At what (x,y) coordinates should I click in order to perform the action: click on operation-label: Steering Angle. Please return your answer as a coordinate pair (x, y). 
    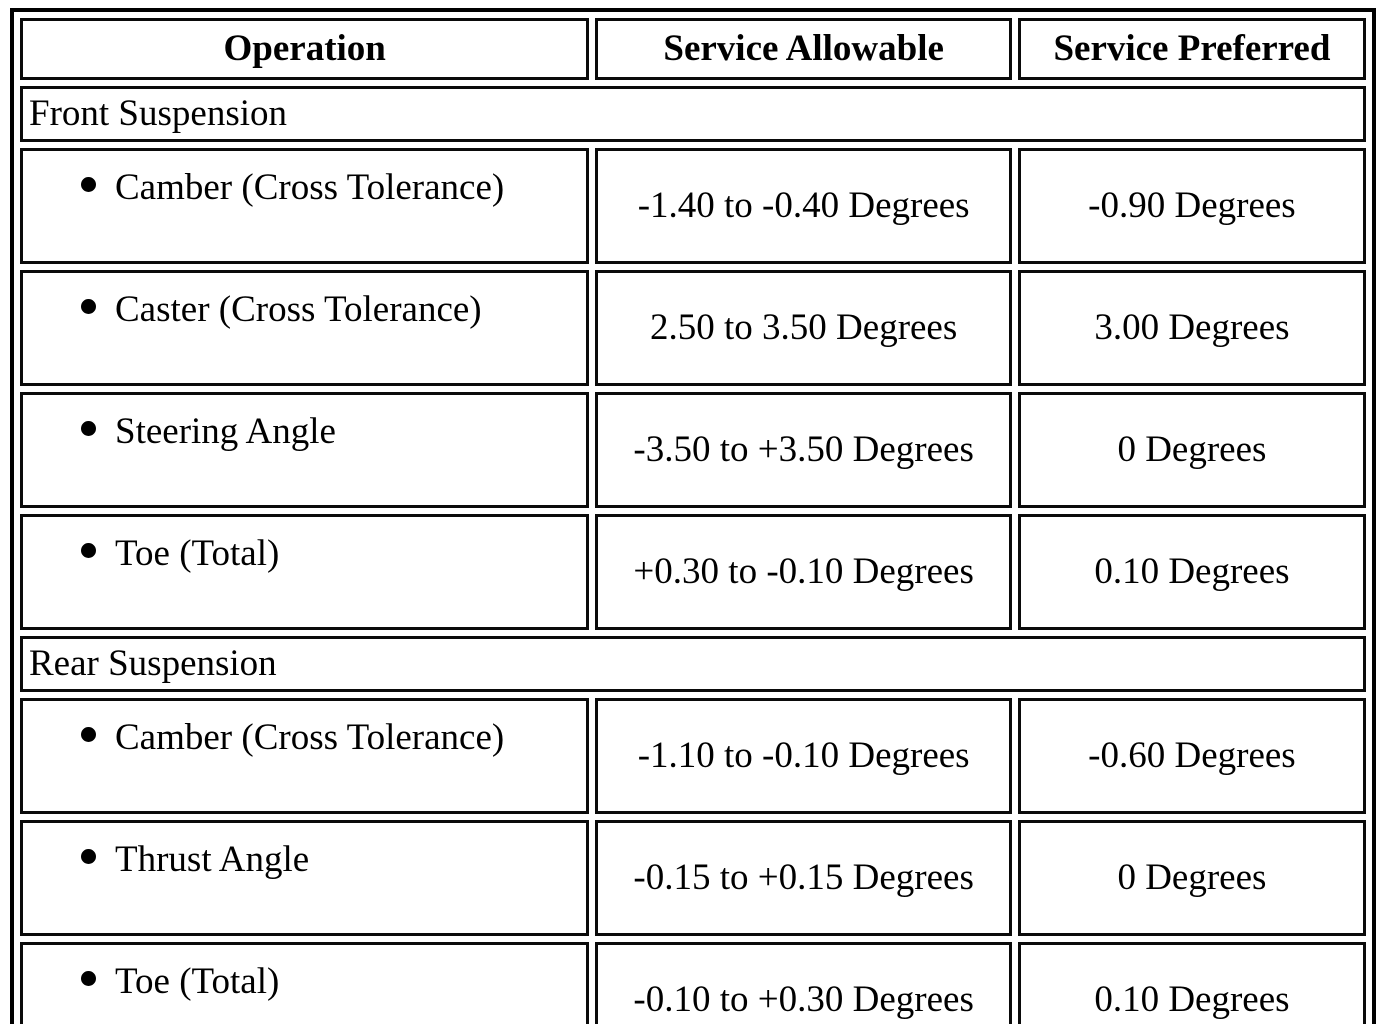
    Looking at the image, I should click on (225, 432).